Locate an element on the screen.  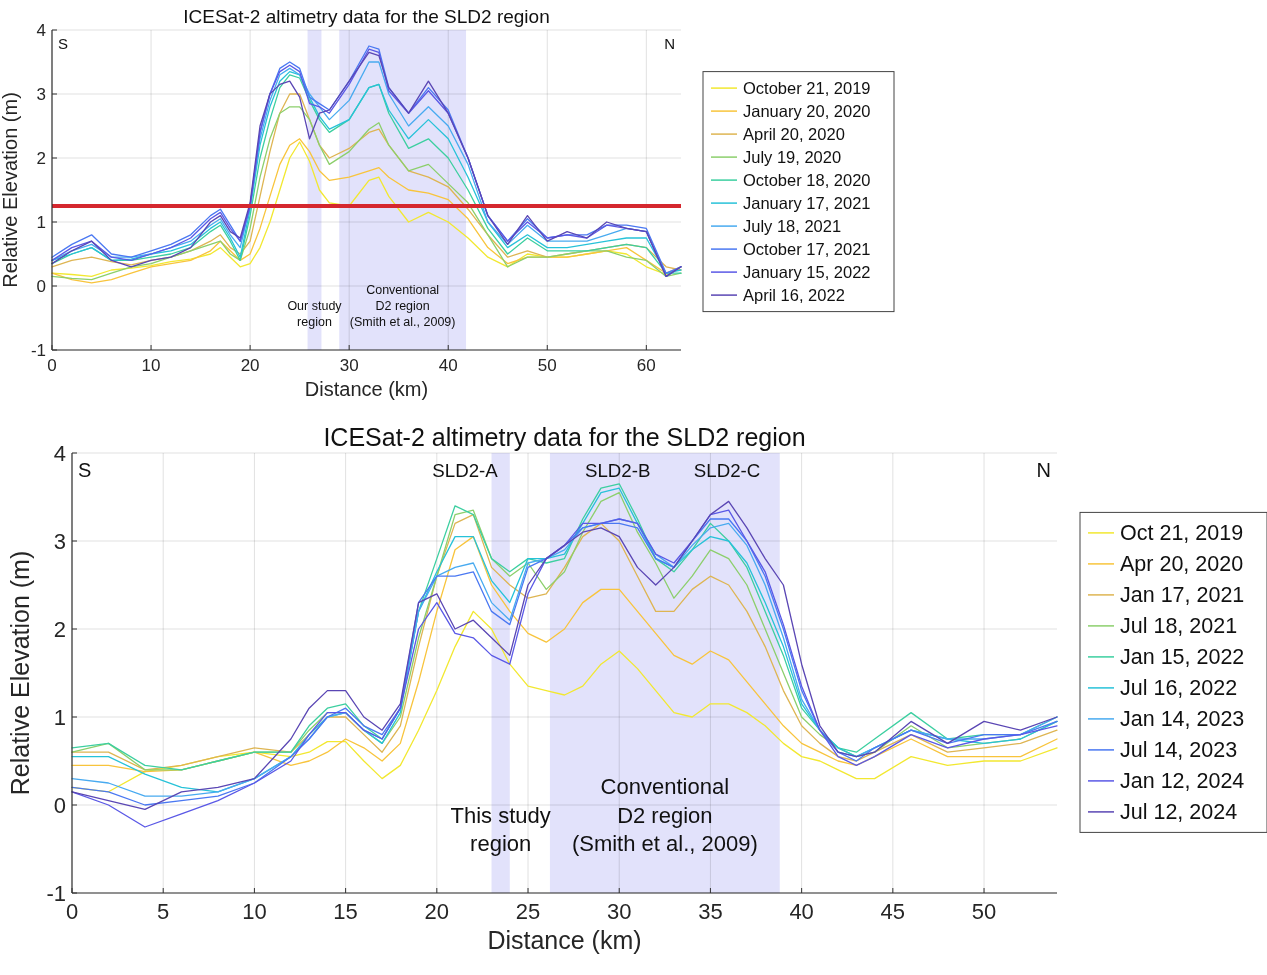
legend-label: Jul 14, 2023 is located at coordinates (1179, 750).